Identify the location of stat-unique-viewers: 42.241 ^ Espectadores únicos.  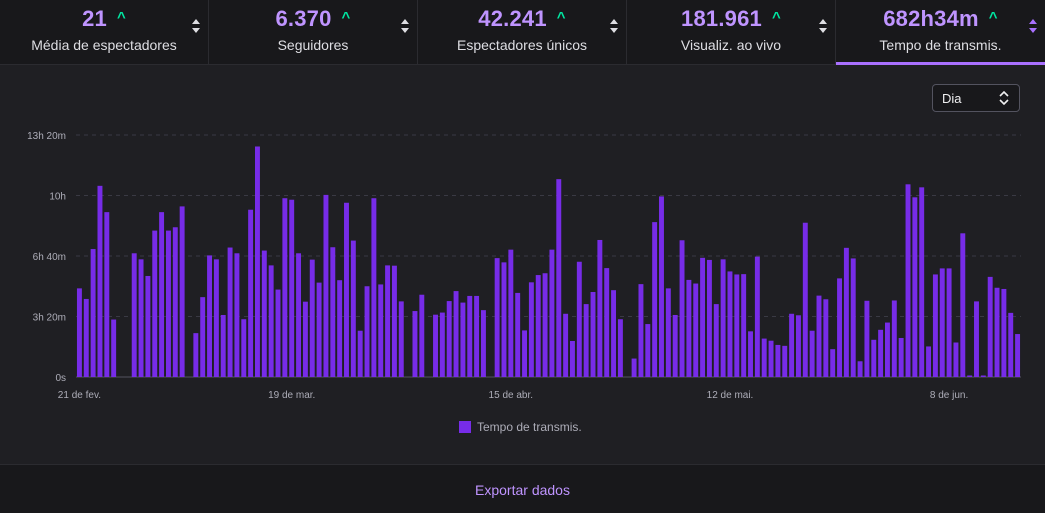
(522, 32).